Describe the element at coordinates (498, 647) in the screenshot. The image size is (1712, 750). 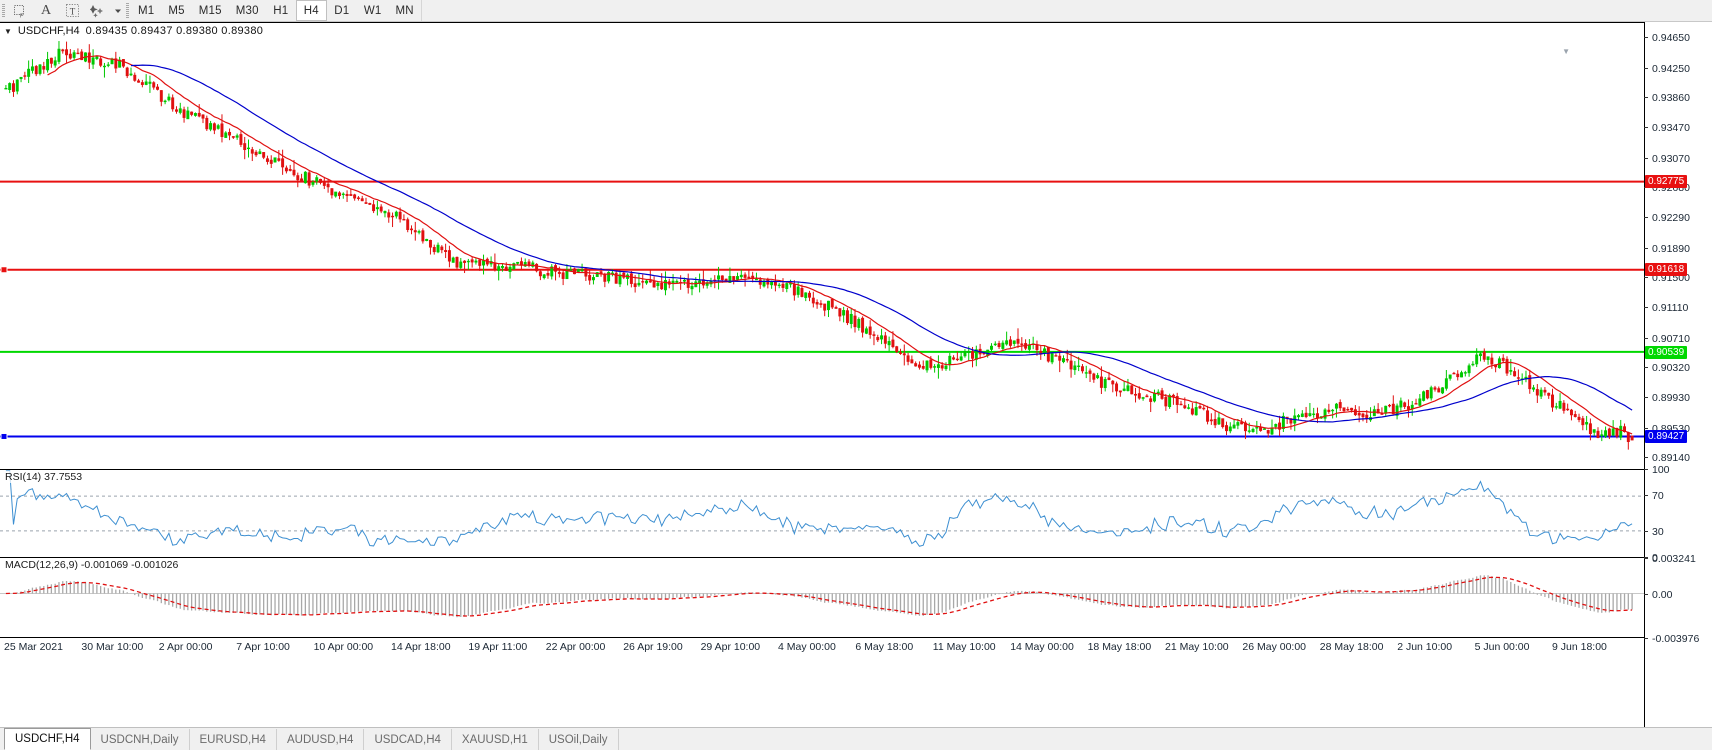
I see `time-tick-label: 19 Apr 11:00` at that location.